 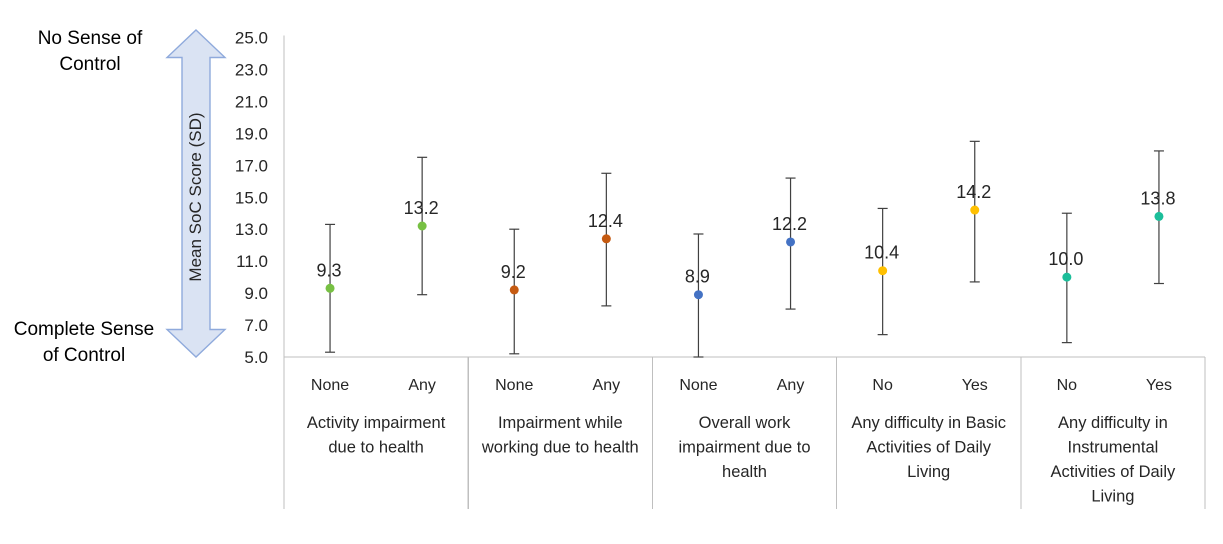 What do you see at coordinates (744, 472) in the screenshot?
I see `group-label: health` at bounding box center [744, 472].